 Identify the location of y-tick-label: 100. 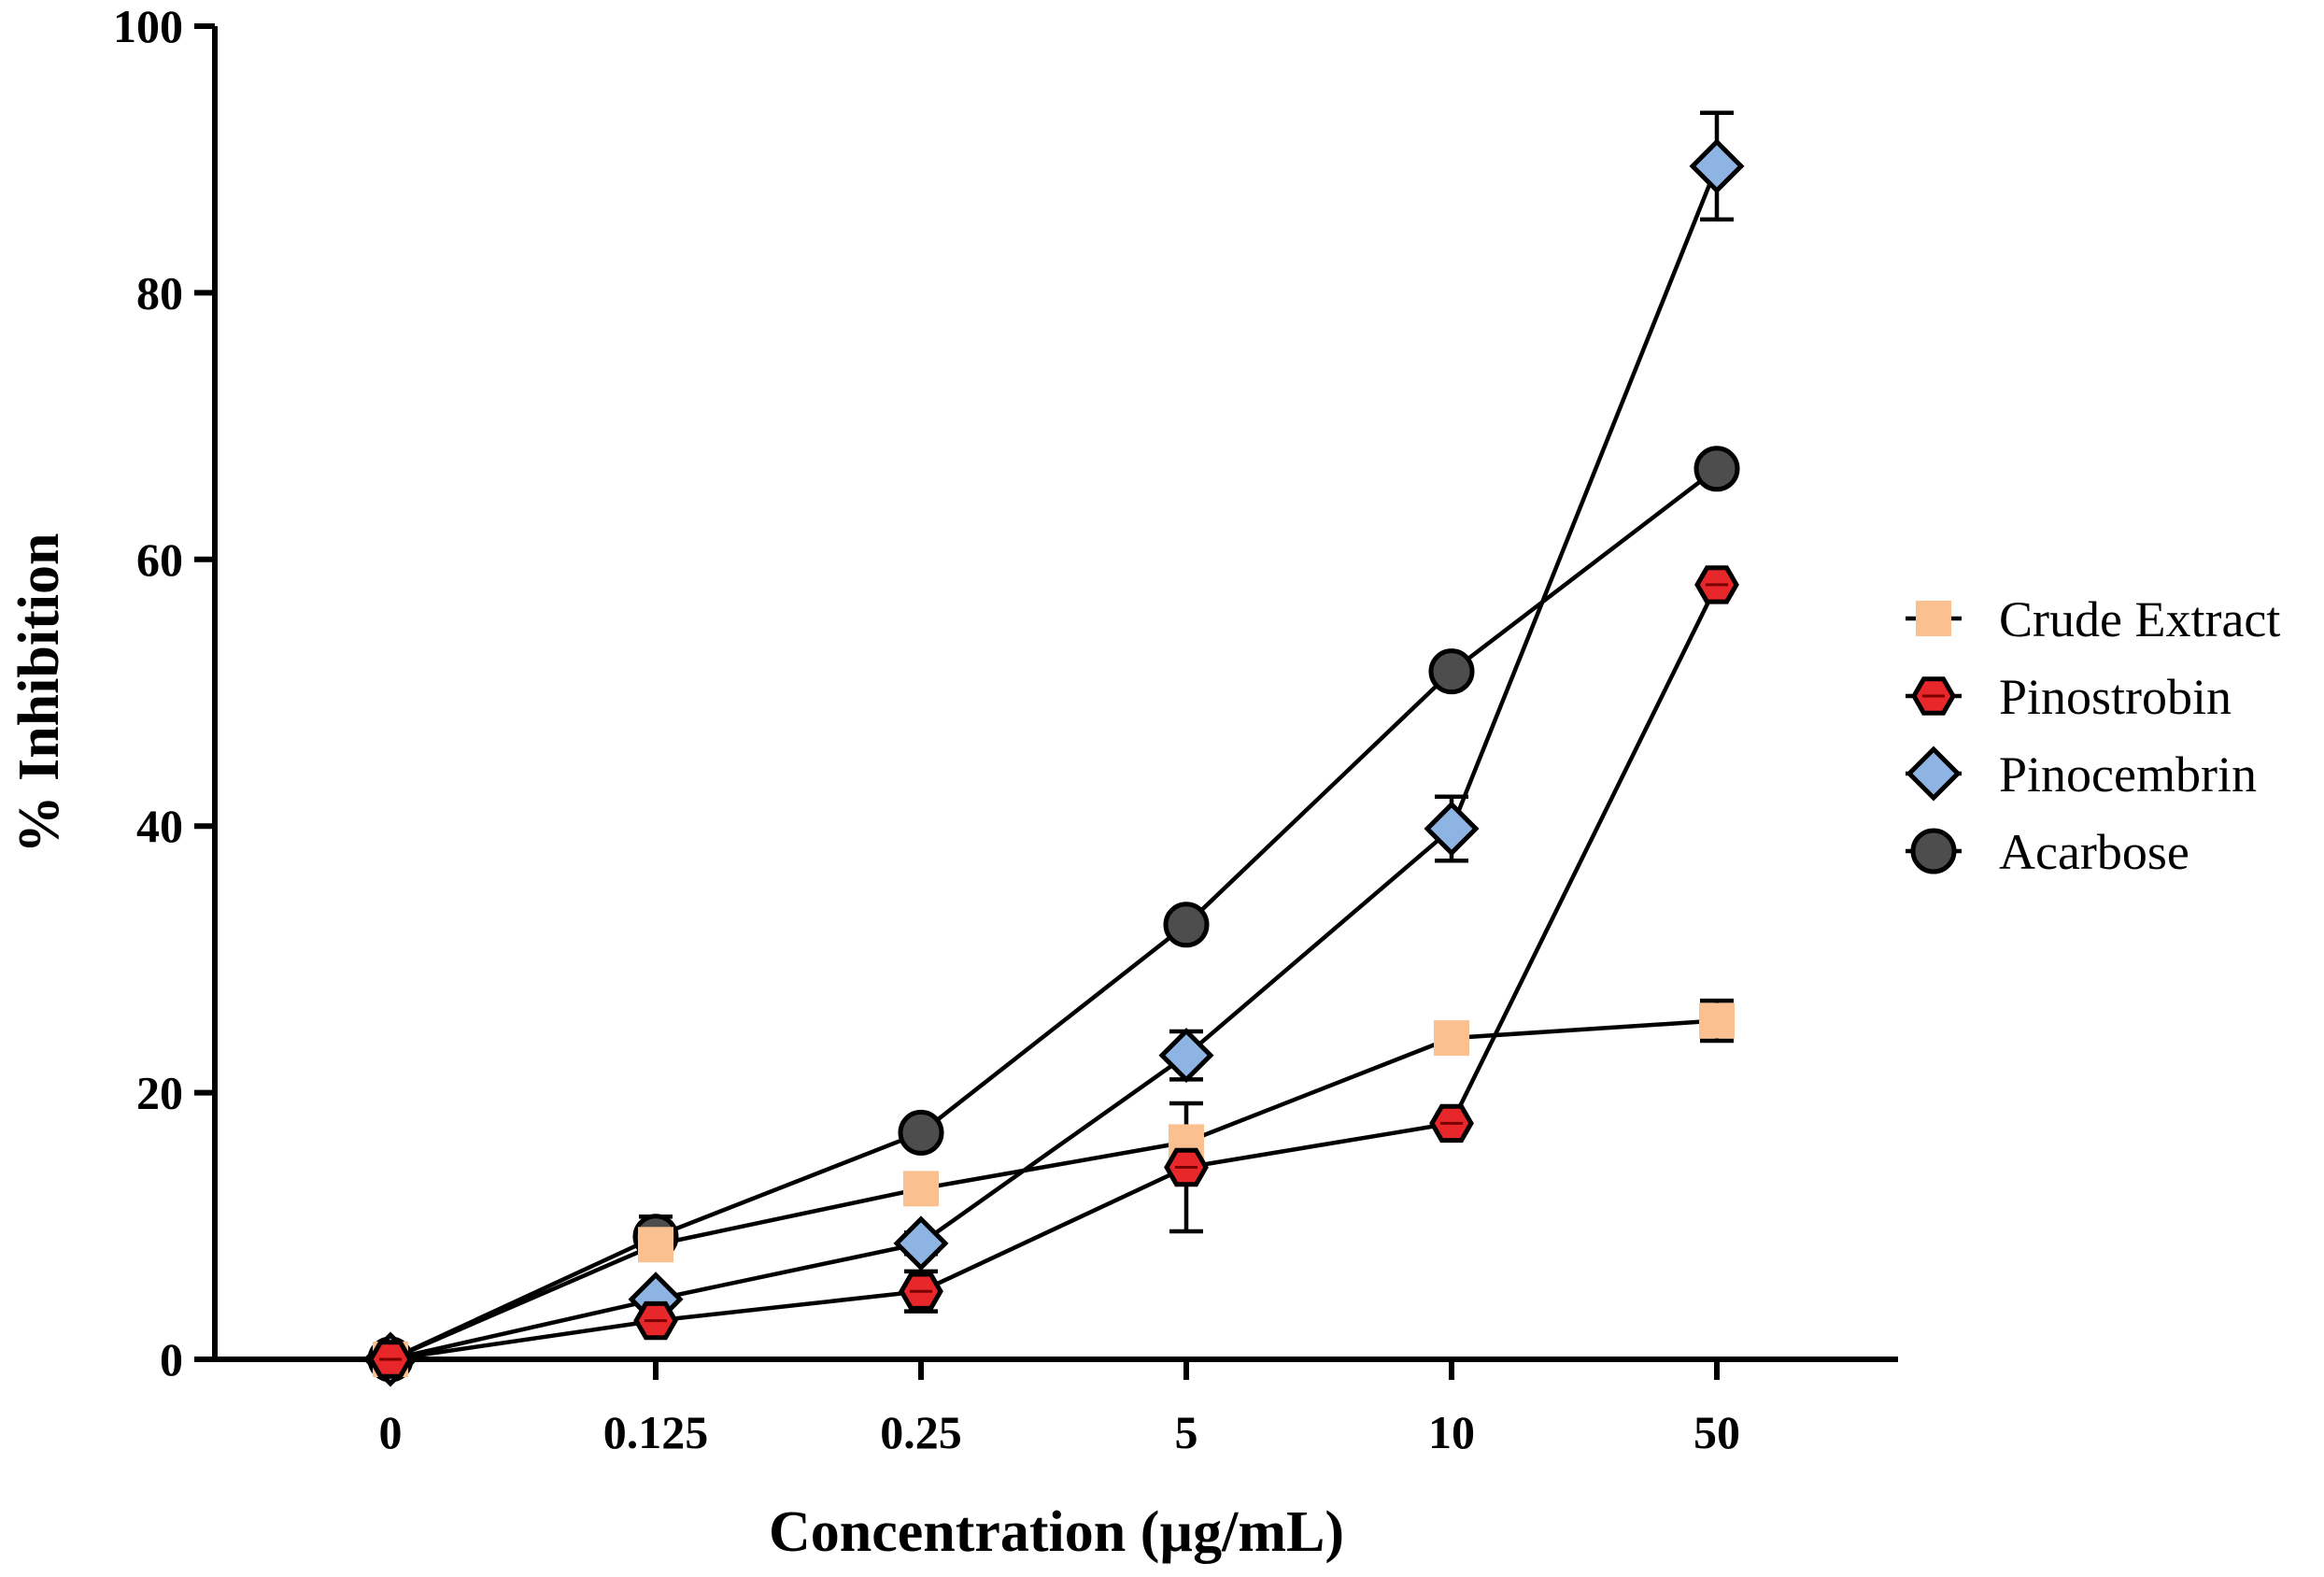
(148, 26).